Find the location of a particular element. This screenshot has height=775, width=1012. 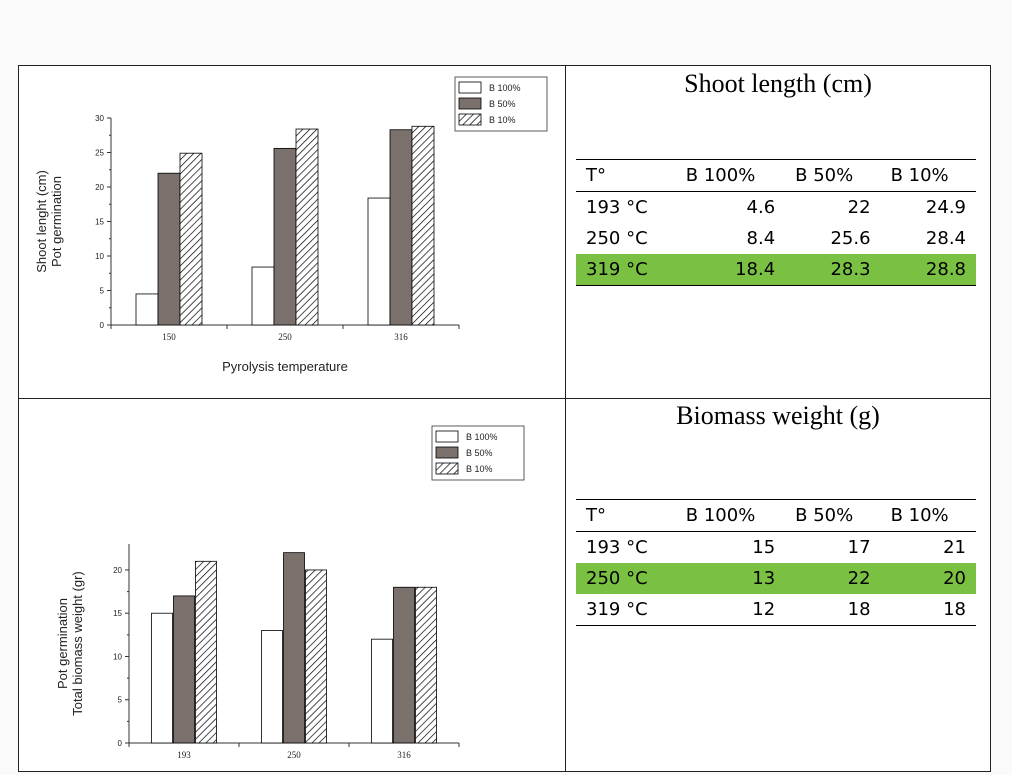

y-tick-label: 25 is located at coordinates (99, 153).